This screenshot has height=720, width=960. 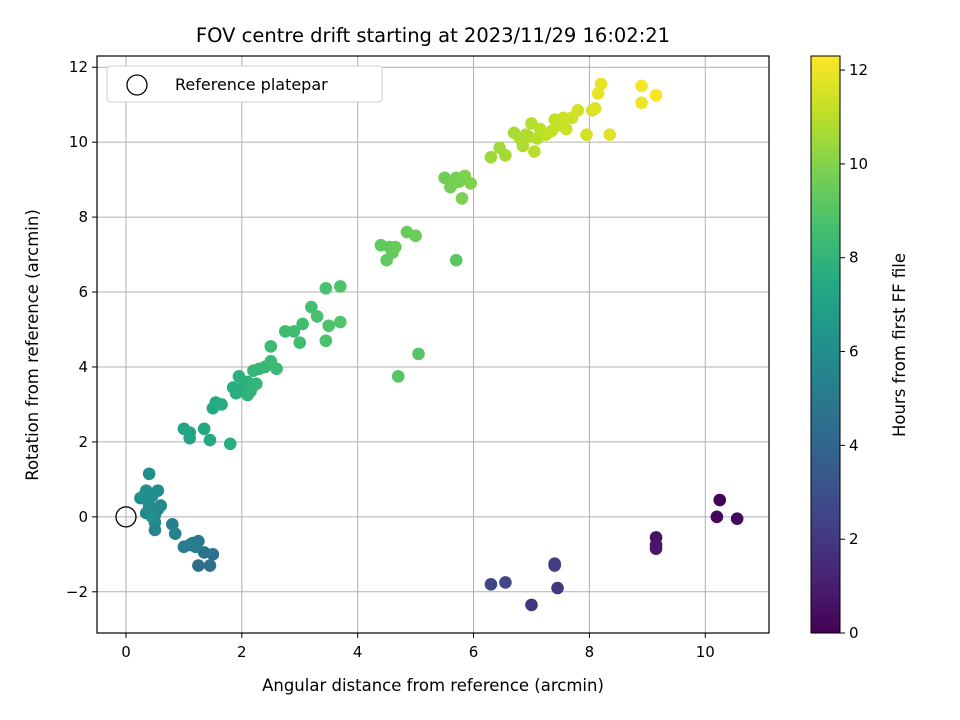 I want to click on colorbar-tick-label: 8, so click(x=854, y=258).